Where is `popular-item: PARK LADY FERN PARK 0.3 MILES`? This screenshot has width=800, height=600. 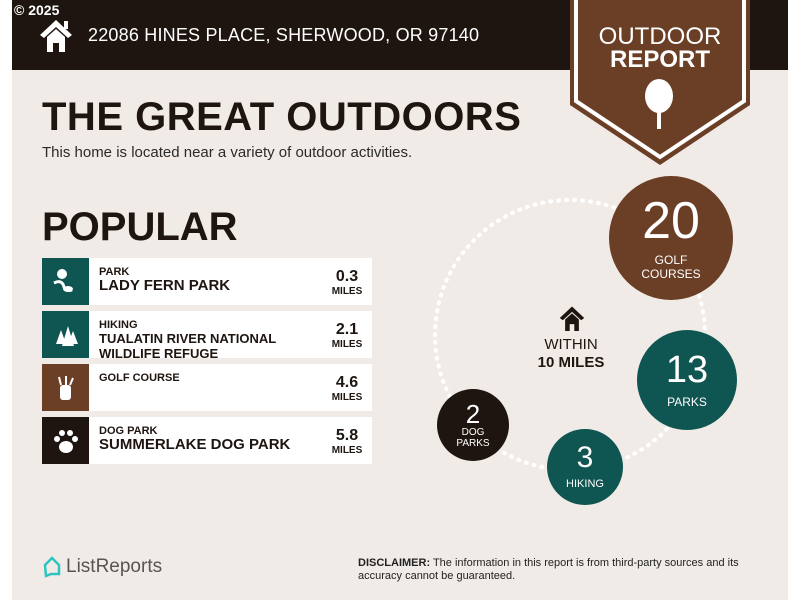
popular-item: PARK LADY FERN PARK 0.3 MILES is located at coordinates (207, 281).